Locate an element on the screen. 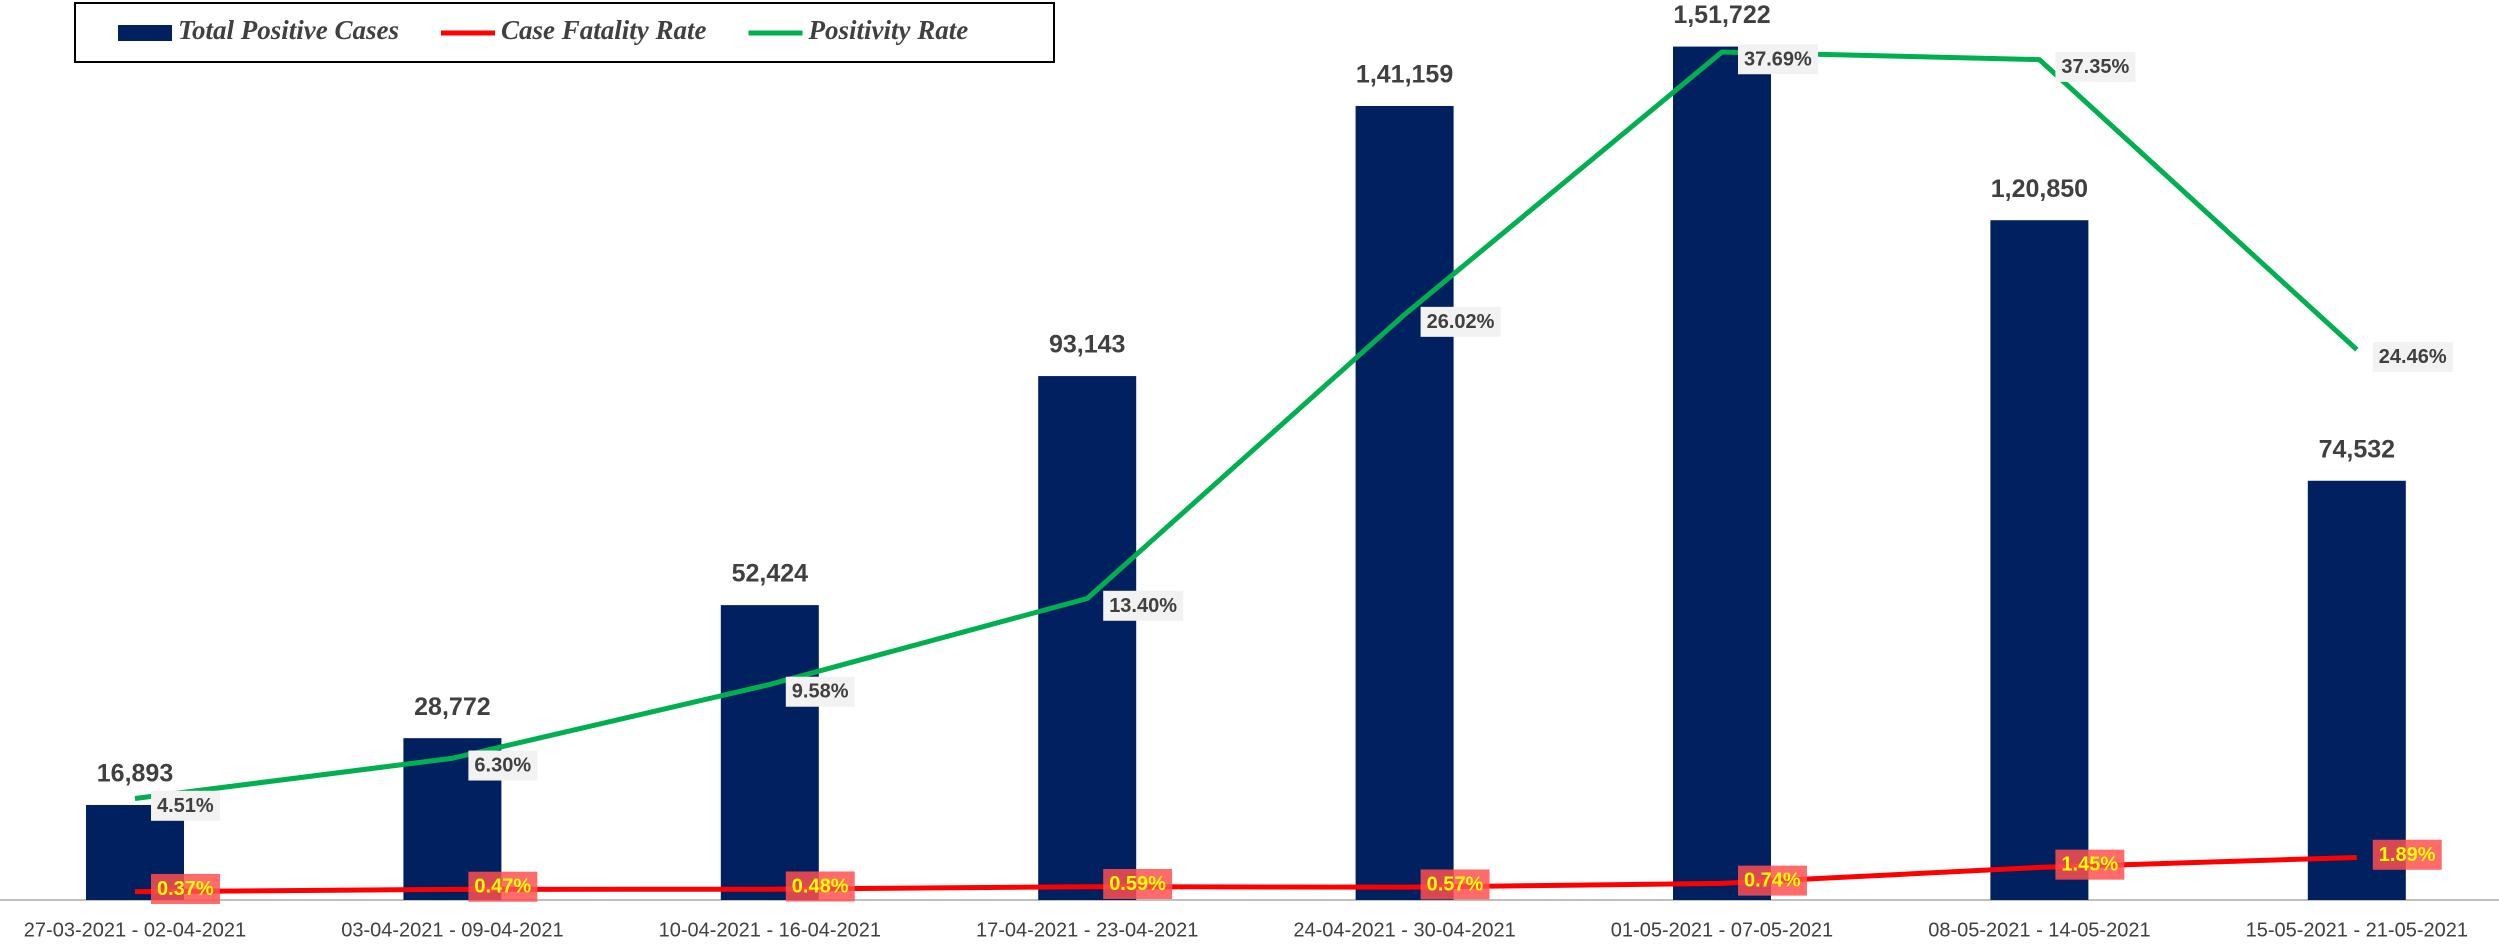 This screenshot has height=947, width=2499. data-label: 0.59% is located at coordinates (1138, 884).